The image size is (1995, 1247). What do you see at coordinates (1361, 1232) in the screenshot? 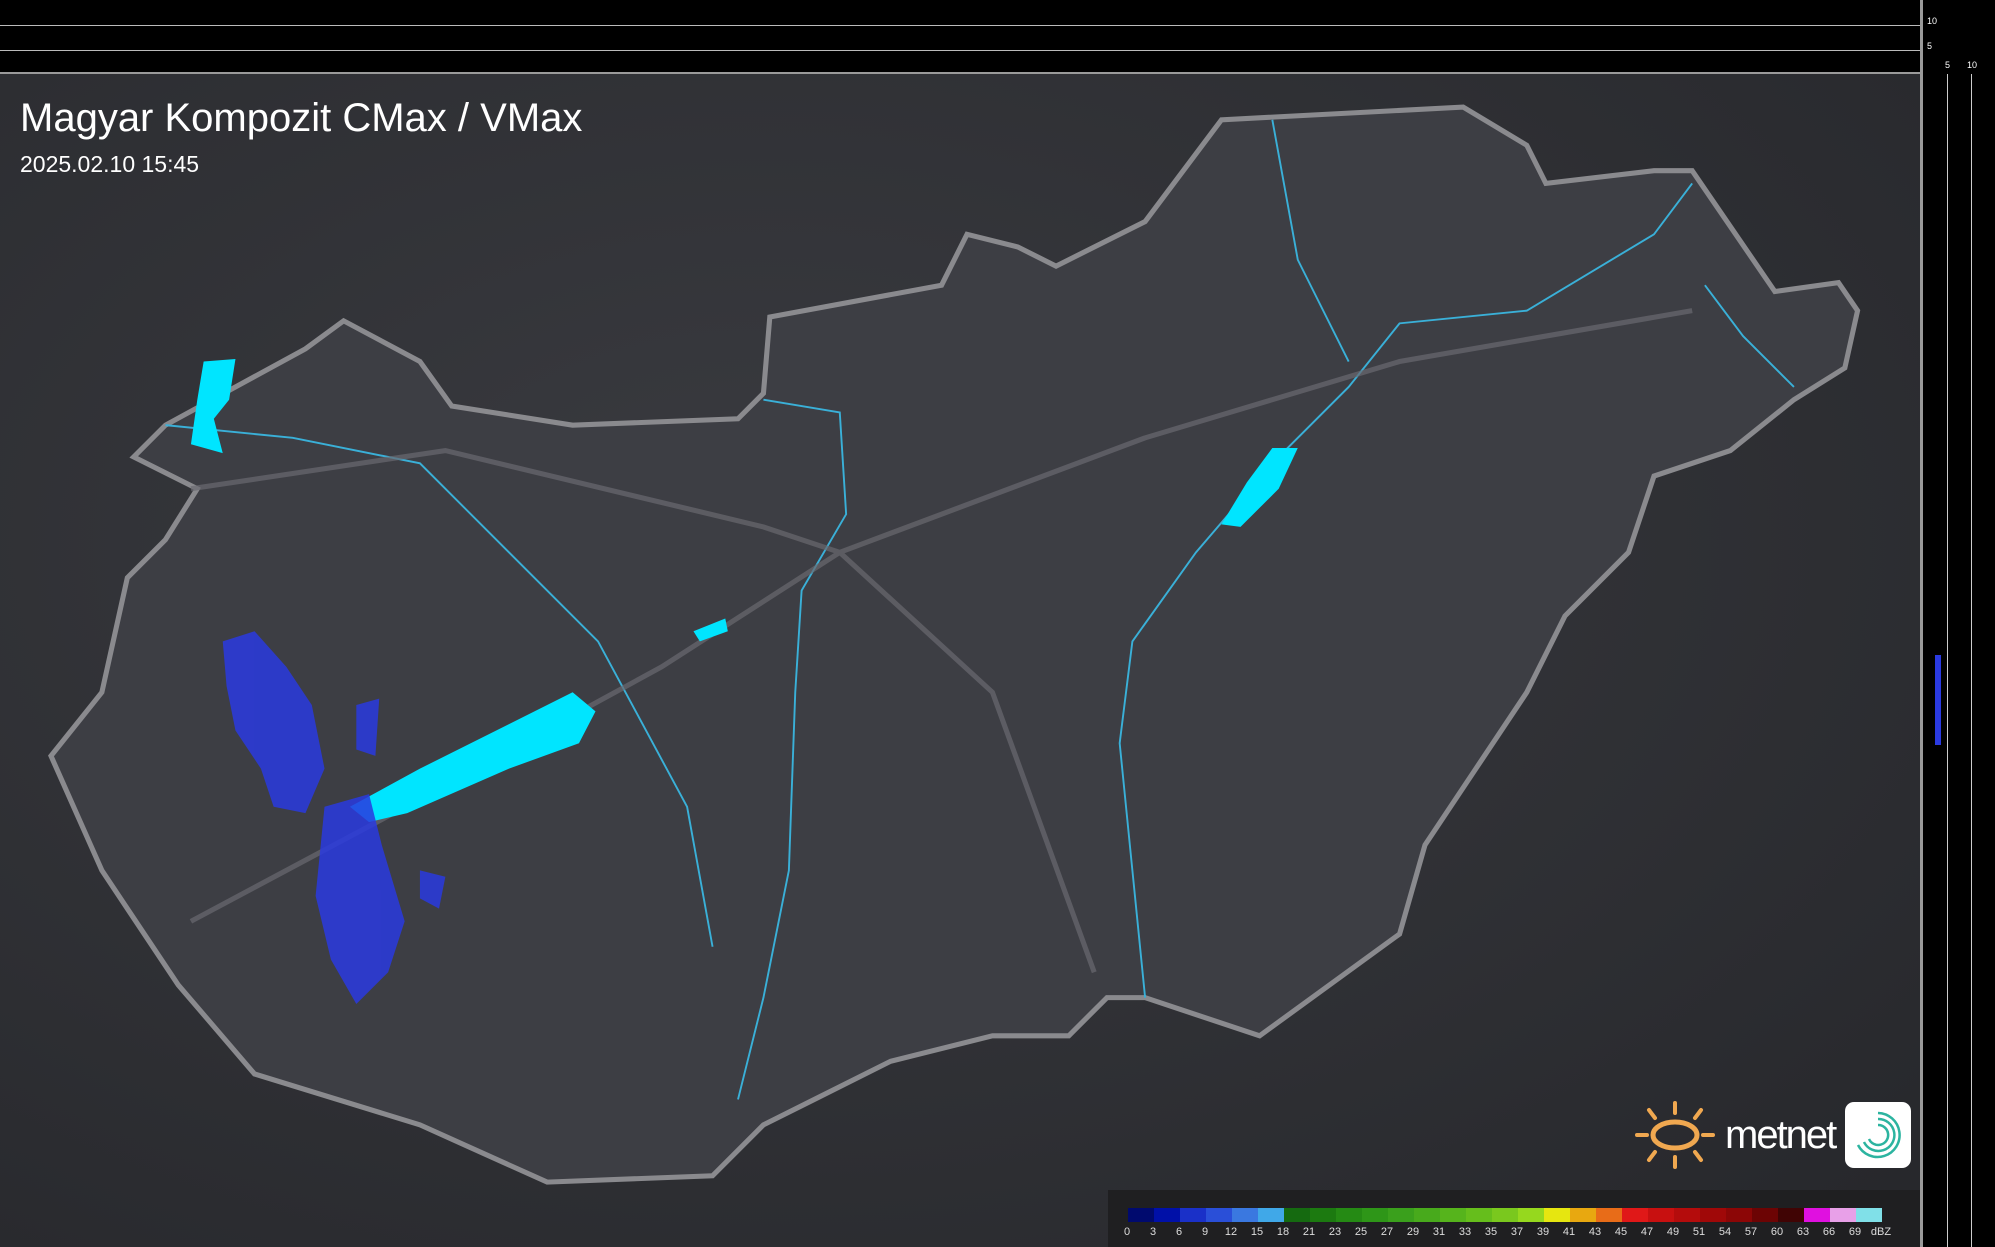
I see `legend-label: 25` at bounding box center [1361, 1232].